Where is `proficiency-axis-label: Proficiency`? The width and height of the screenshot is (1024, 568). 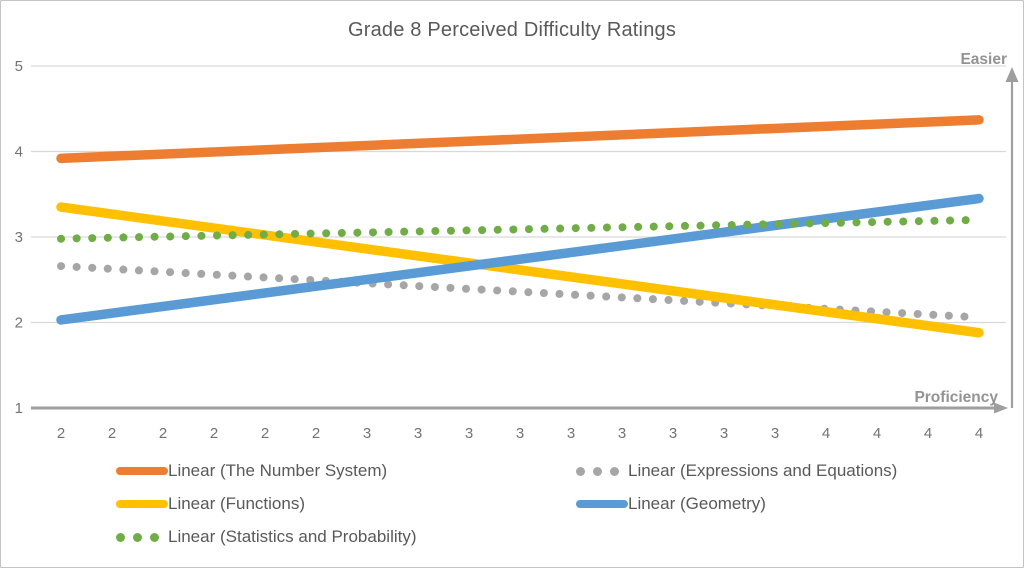 proficiency-axis-label: Proficiency is located at coordinates (956, 397).